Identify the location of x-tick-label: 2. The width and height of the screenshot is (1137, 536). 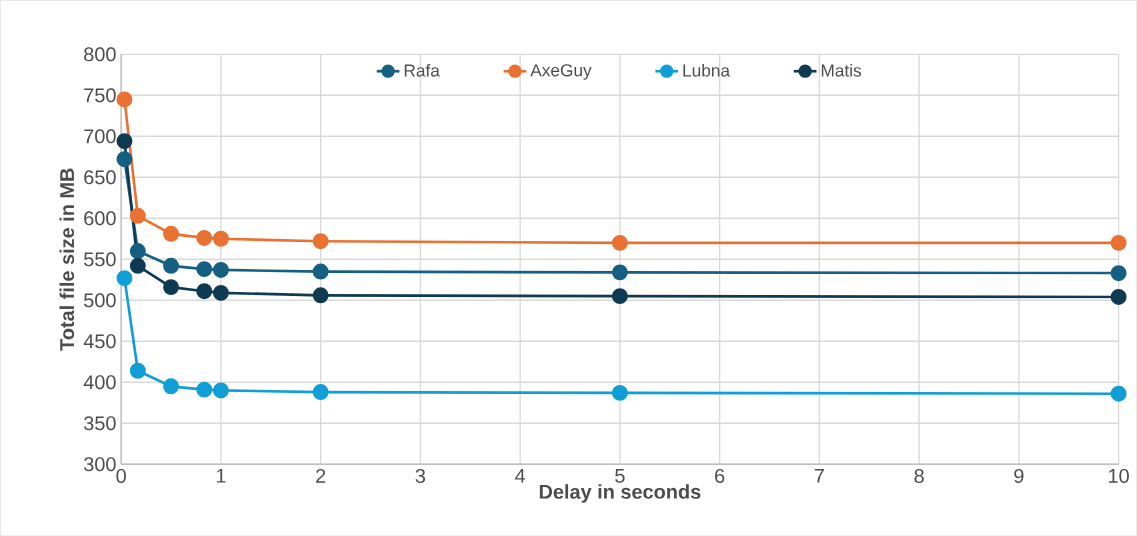
(321, 475).